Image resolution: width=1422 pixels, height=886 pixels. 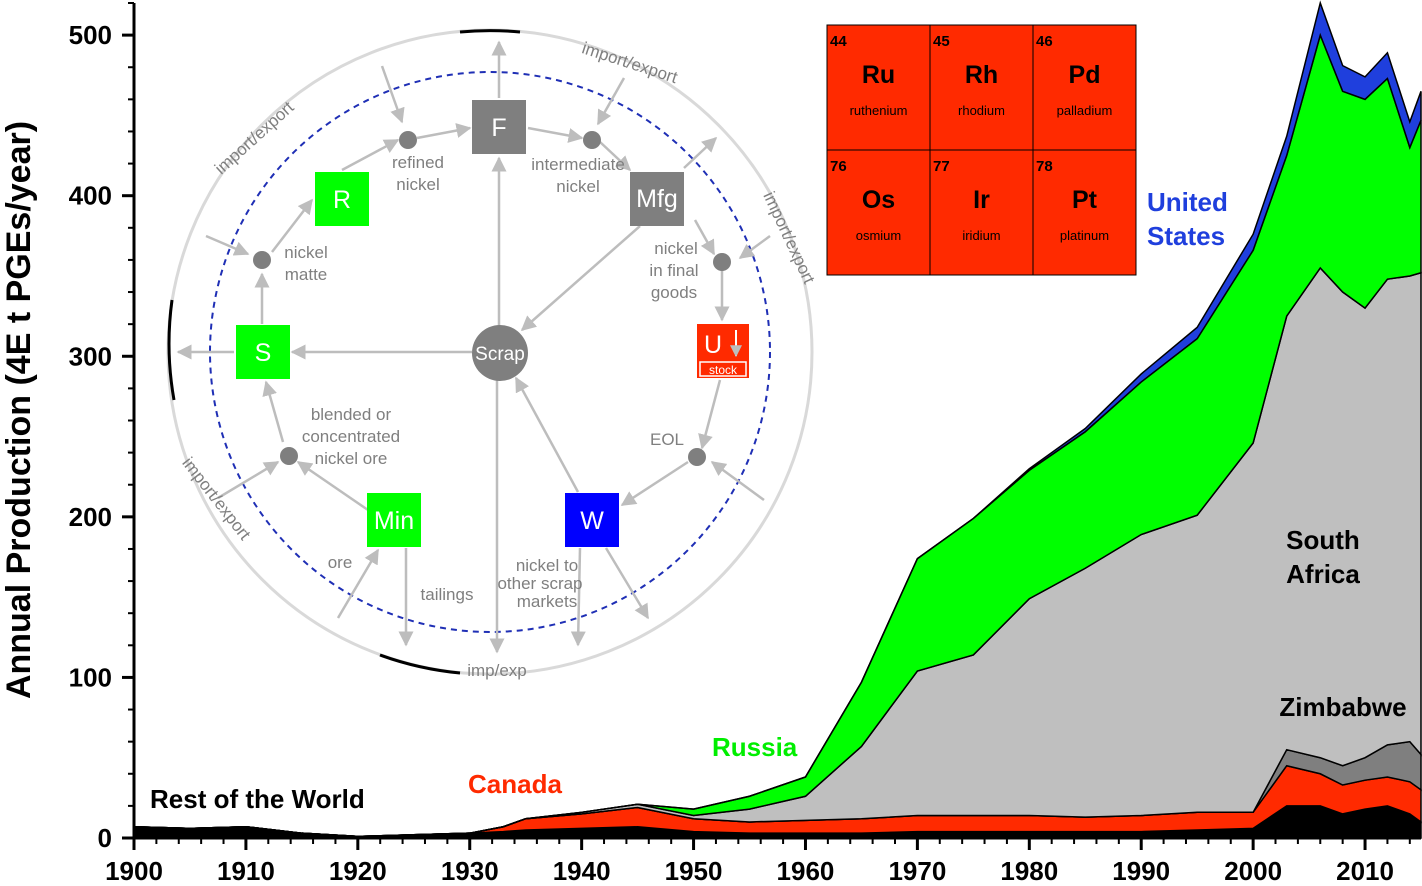 I want to click on pt-cell-number: 77, so click(x=941, y=166).